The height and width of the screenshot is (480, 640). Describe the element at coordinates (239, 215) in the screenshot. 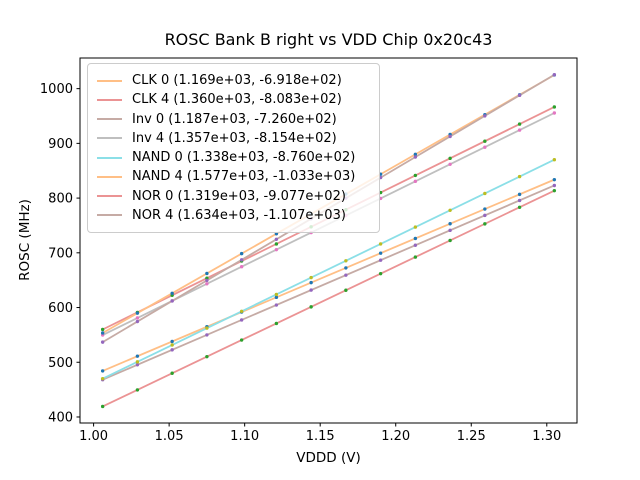

I see `legend-label: NOR 4 (1.634e+03, -1.107e+03)` at that location.